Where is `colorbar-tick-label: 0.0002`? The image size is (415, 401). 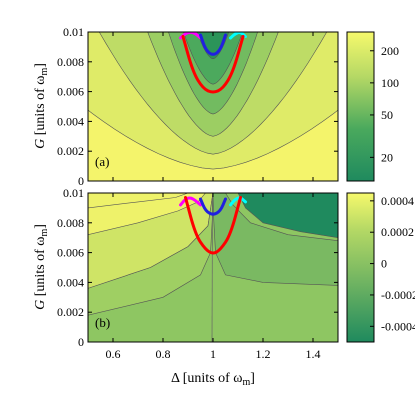
colorbar-tick-label: 0.0002 is located at coordinates (397, 232).